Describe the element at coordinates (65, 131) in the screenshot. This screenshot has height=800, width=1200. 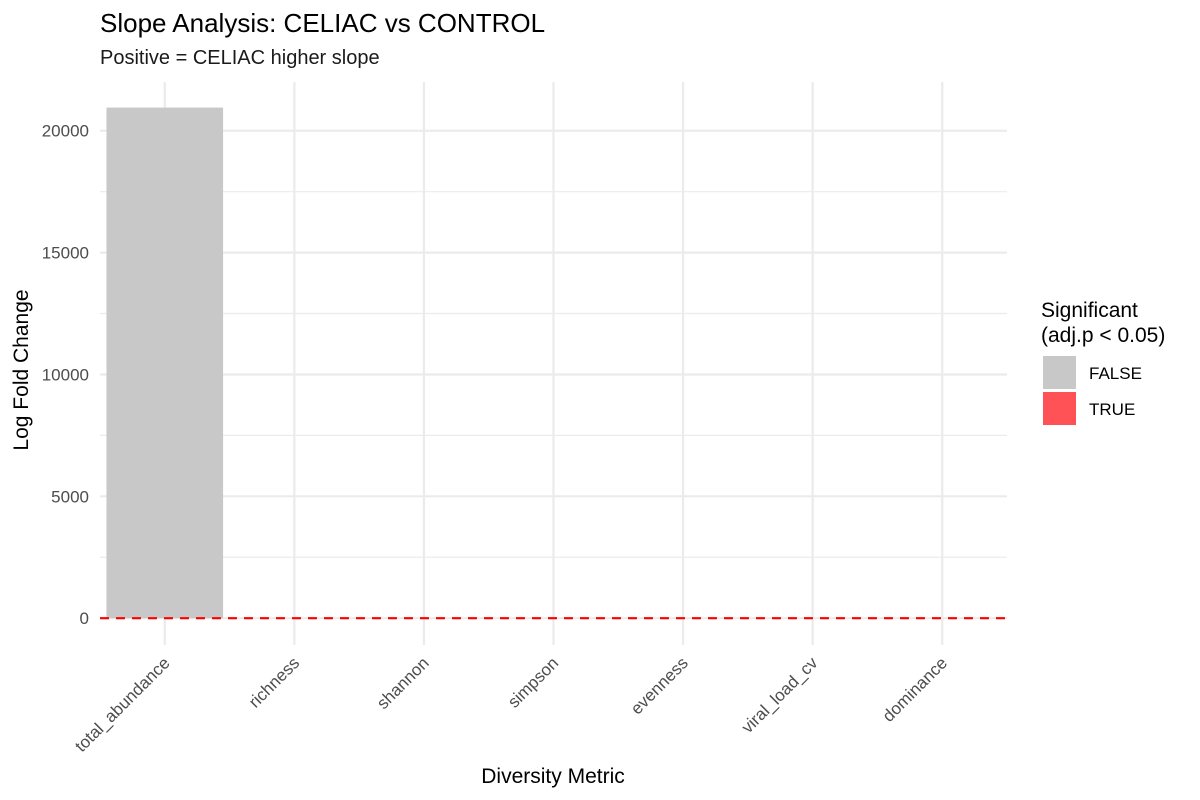
I see `y-tick-label: 20000` at that location.